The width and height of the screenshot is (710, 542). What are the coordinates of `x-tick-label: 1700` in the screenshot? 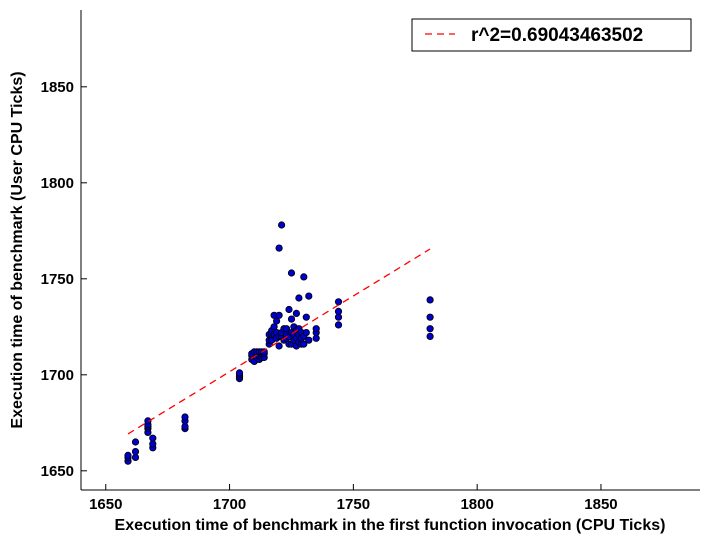 It's located at (229, 504).